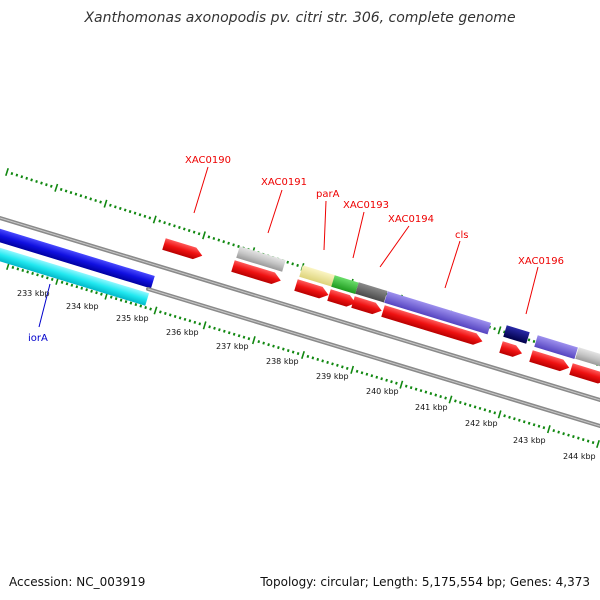 The image size is (600, 600). Describe the element at coordinates (77, 256) in the screenshot. I see `blue-protein-bar` at that location.